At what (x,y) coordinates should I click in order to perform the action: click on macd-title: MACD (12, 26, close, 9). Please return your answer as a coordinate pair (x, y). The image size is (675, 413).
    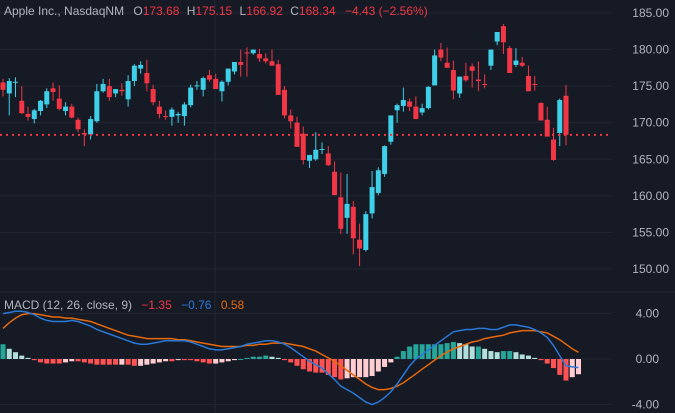
    Looking at the image, I should click on (68, 305).